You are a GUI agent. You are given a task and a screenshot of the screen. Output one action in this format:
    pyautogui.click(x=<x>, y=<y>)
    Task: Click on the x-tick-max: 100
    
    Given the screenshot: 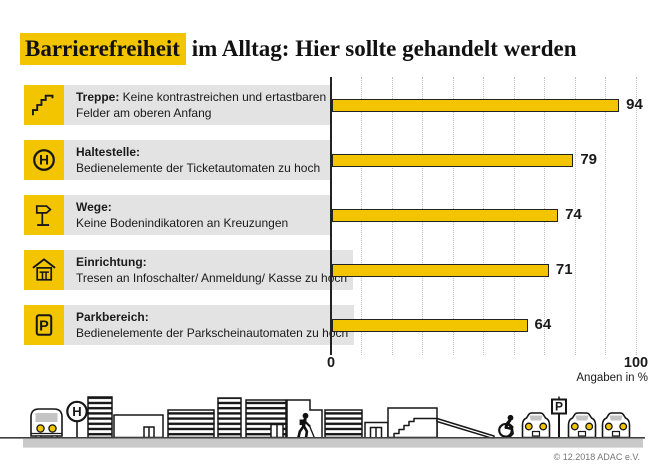 What is the action you would take?
    pyautogui.click(x=636, y=363)
    